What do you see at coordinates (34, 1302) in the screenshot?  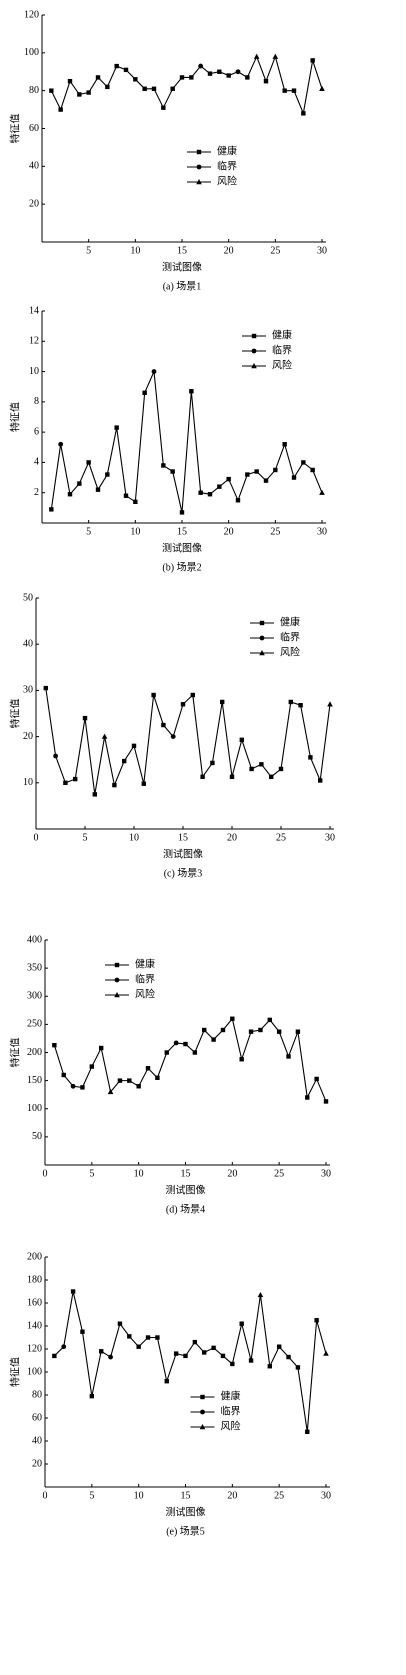 I see `y-tick-label: 160` at bounding box center [34, 1302].